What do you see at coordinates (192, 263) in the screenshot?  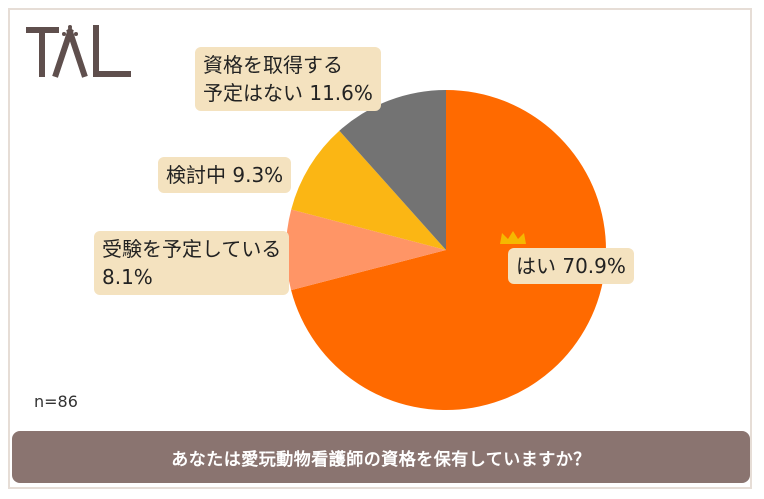 I see `pie-label-planning-exam: 受験を予定している 8.1%` at bounding box center [192, 263].